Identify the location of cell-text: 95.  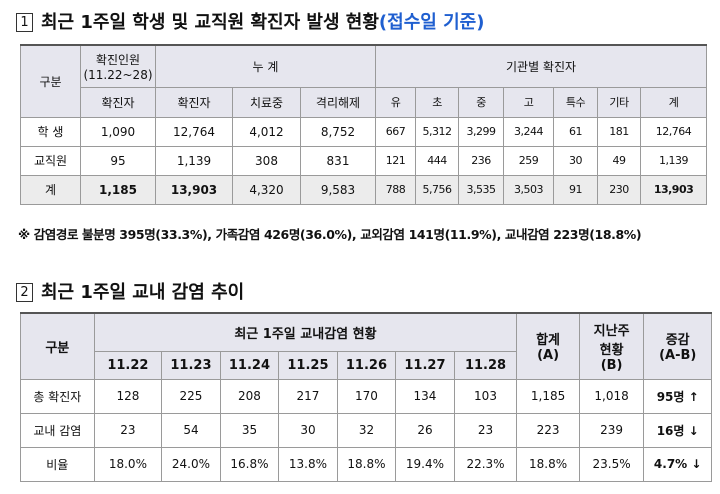
(118, 160).